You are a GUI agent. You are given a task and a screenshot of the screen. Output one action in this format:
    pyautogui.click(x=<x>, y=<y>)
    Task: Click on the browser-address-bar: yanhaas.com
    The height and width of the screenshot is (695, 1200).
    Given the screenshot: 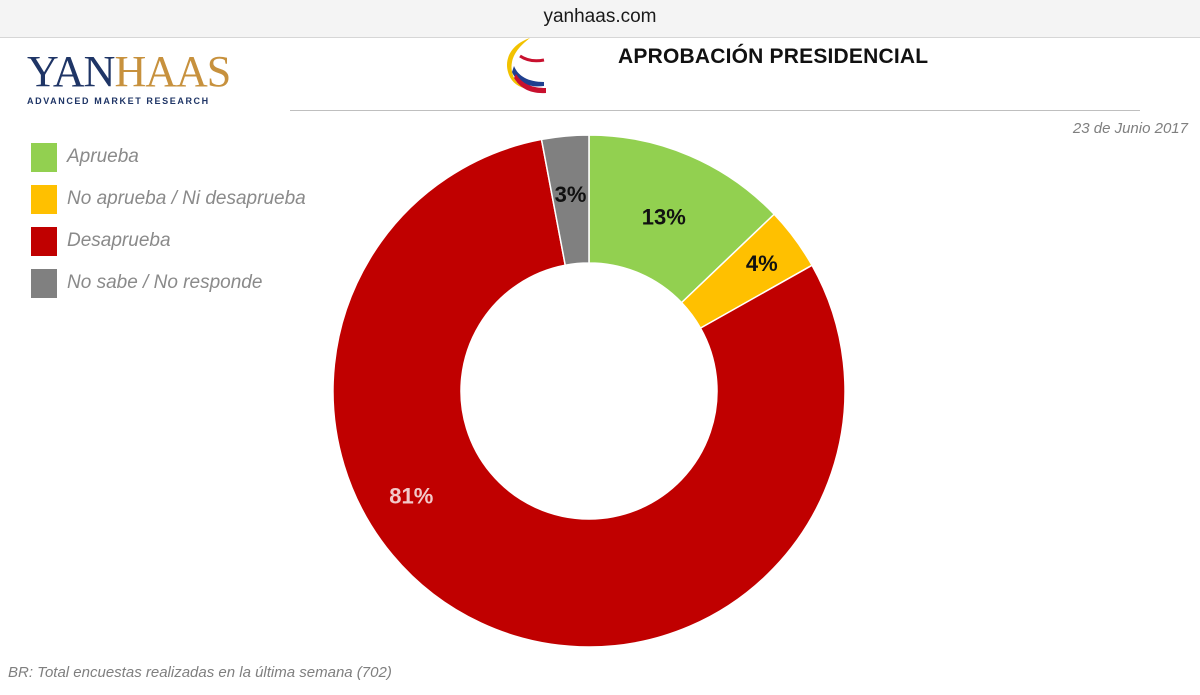 What is the action you would take?
    pyautogui.click(x=600, y=19)
    